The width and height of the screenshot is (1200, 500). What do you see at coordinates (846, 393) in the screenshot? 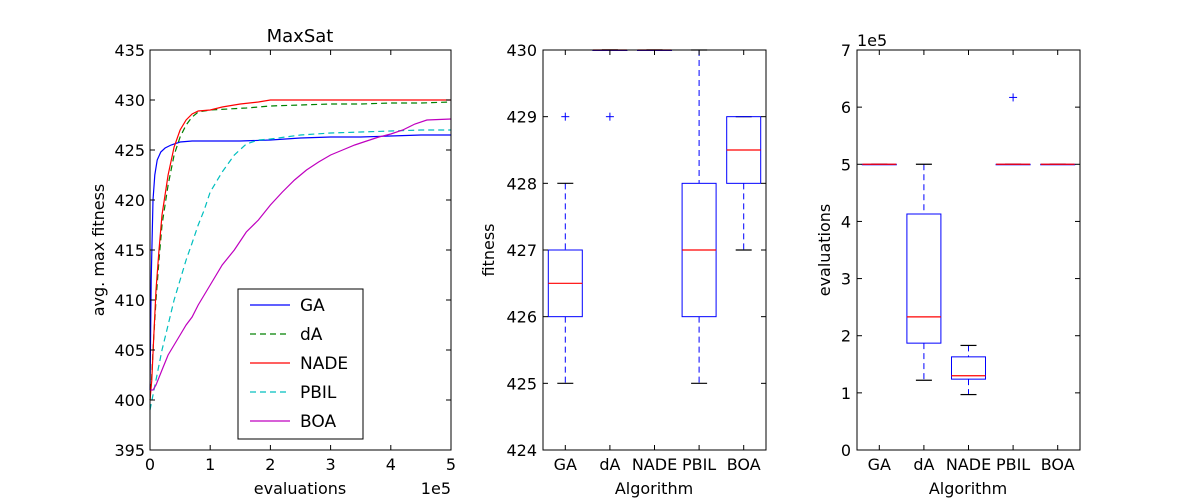
I see `y-tick-label: 1` at bounding box center [846, 393].